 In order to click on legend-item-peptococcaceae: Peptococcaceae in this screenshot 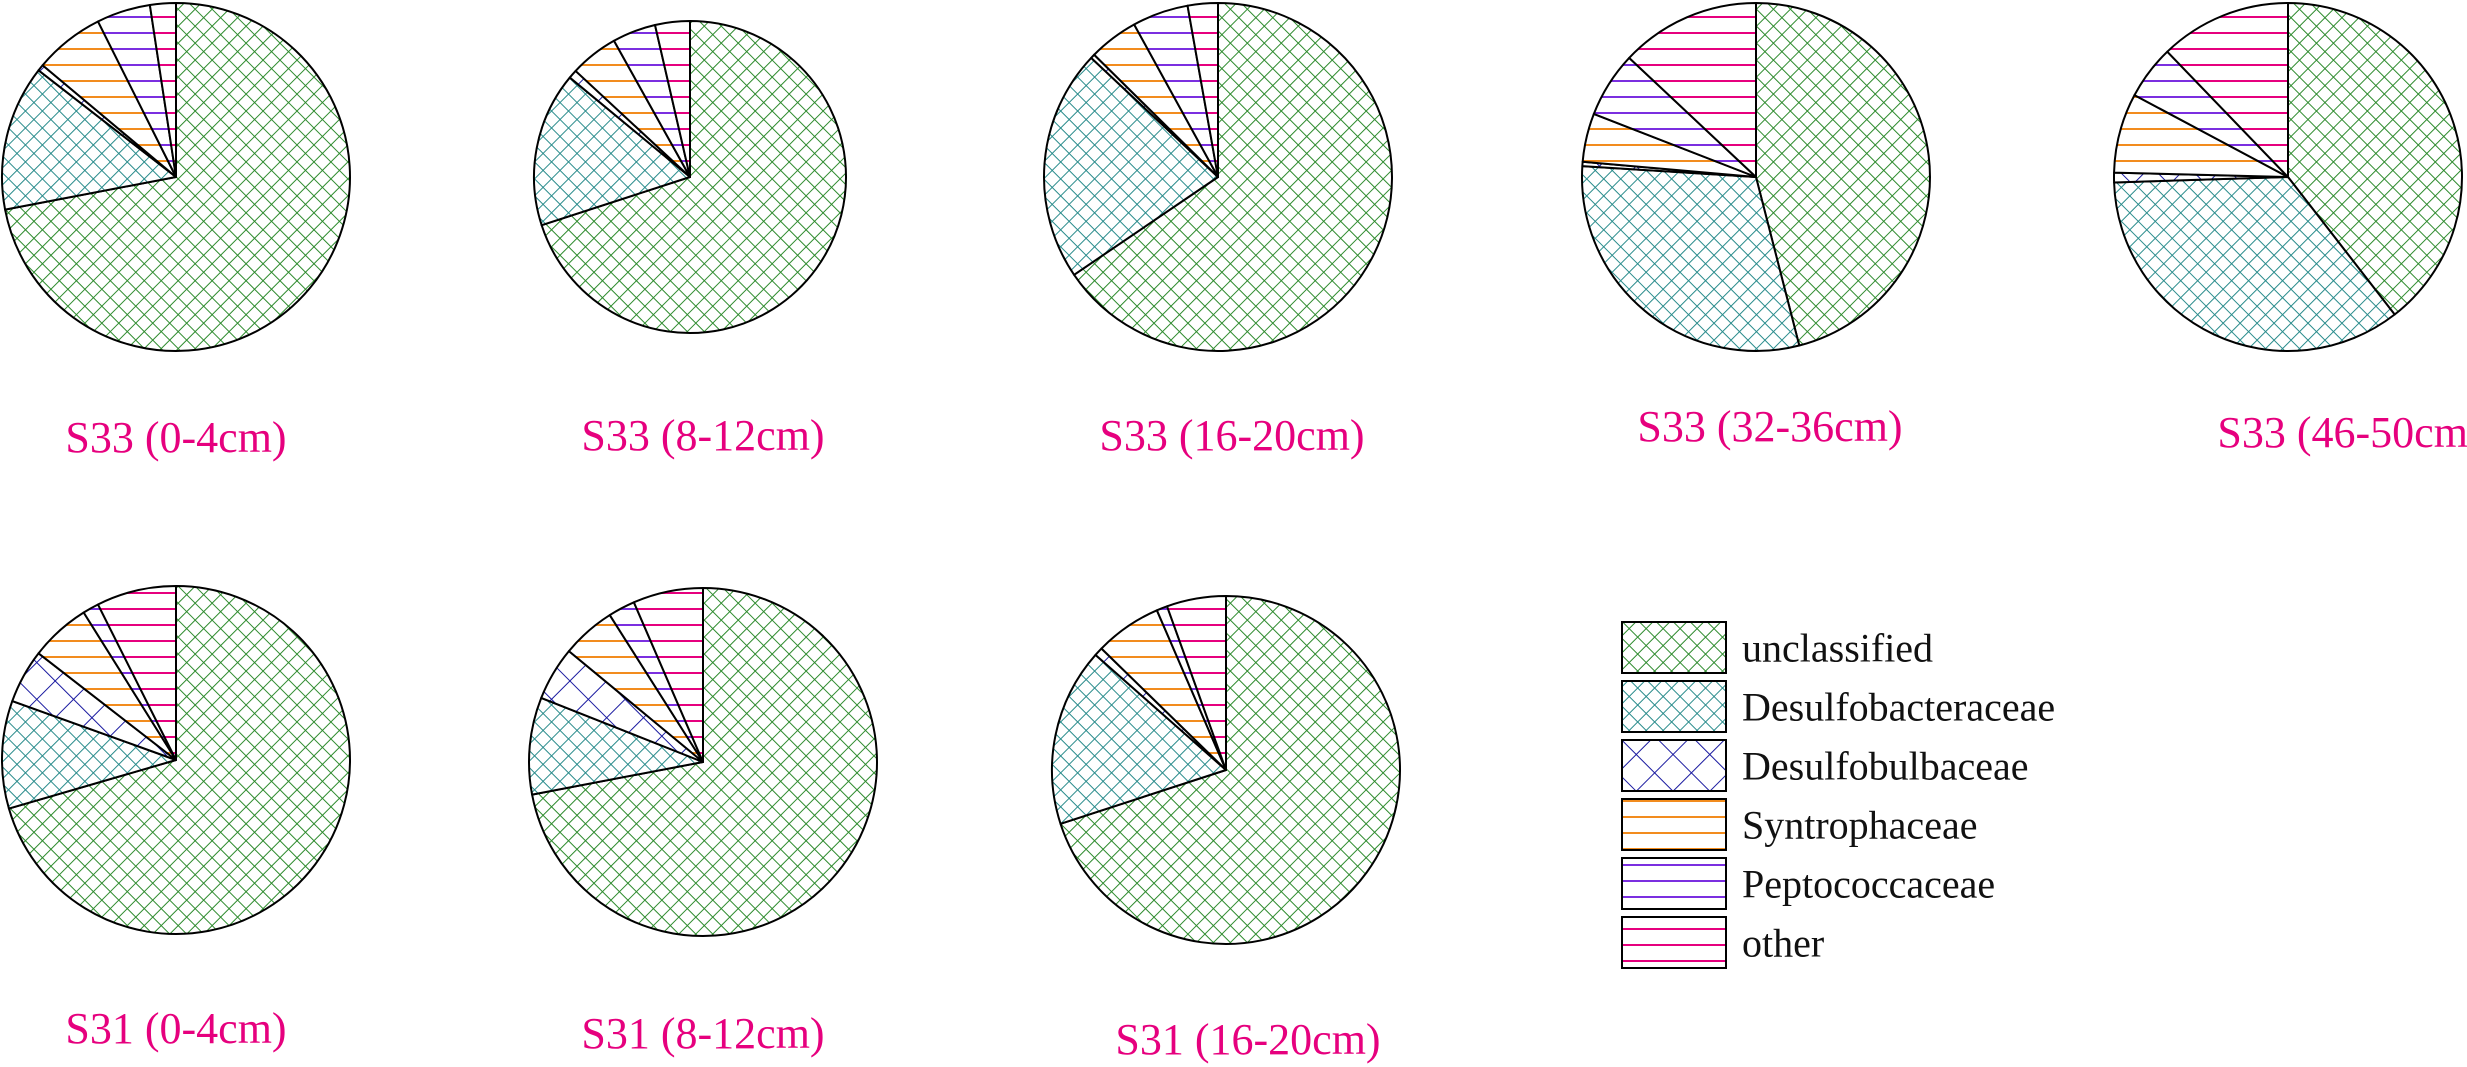, I will do `click(1808, 883)`.